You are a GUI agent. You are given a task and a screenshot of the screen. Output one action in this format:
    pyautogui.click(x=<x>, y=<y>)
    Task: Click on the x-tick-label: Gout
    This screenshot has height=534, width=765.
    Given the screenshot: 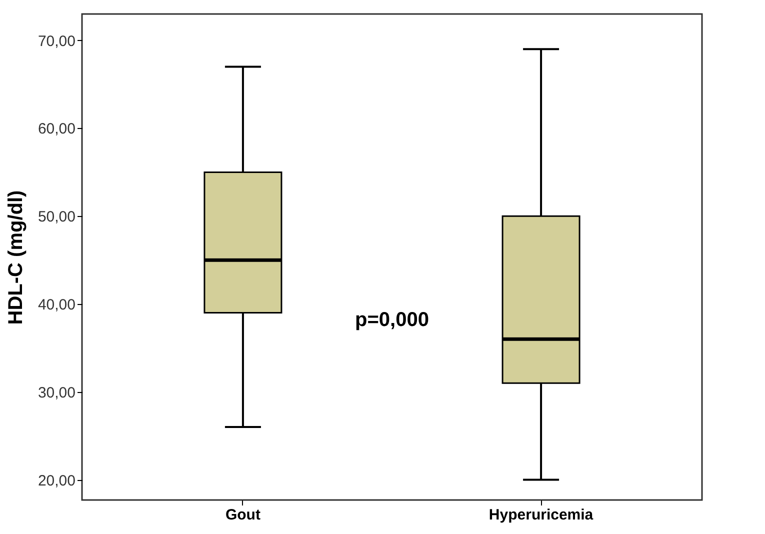 What is the action you would take?
    pyautogui.click(x=242, y=515)
    